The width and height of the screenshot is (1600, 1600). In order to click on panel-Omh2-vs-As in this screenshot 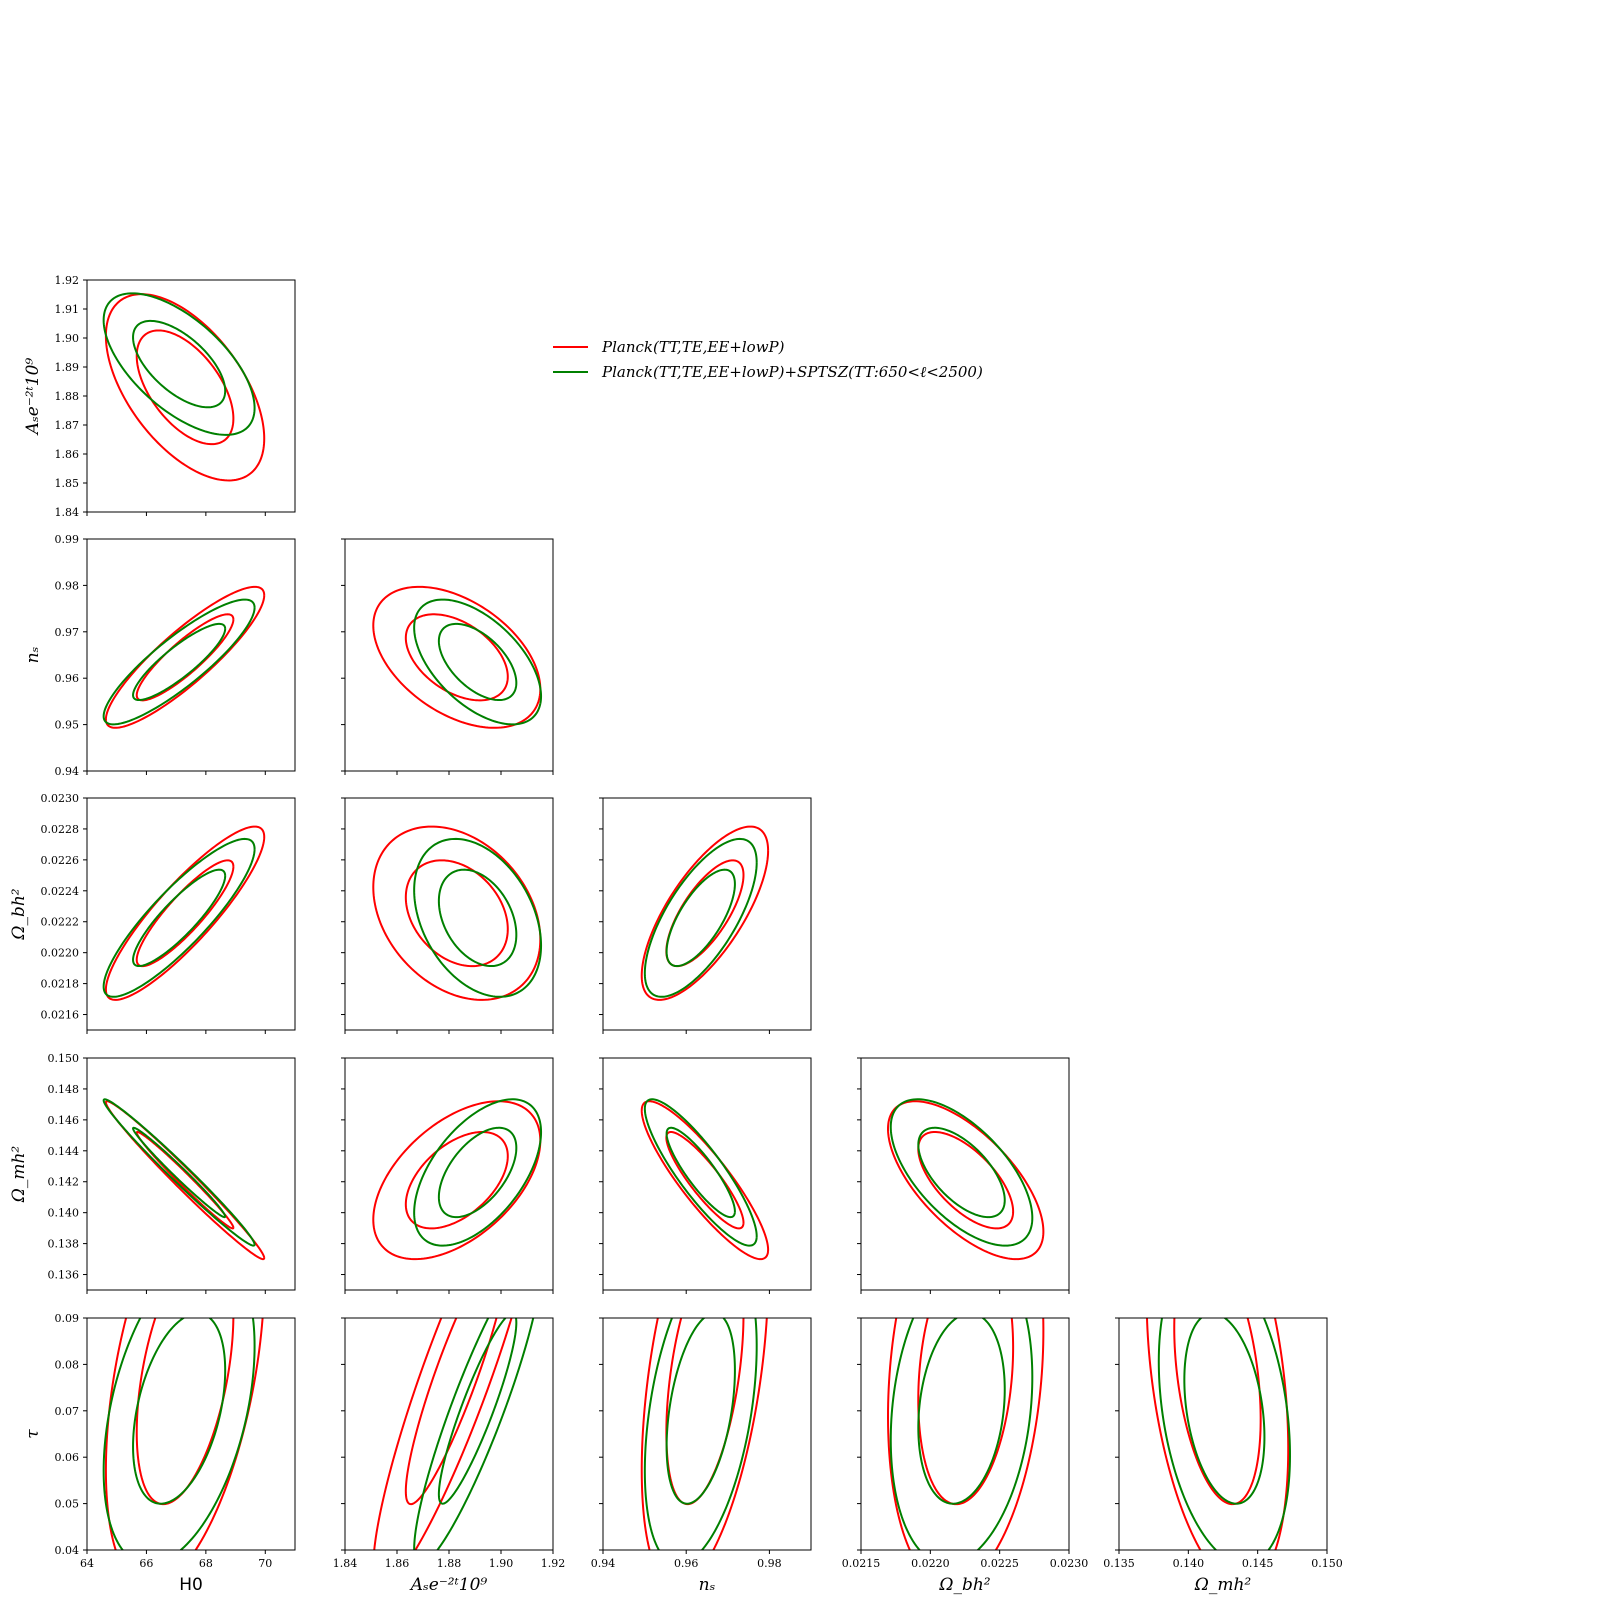, I will do `click(447, 1175)`.